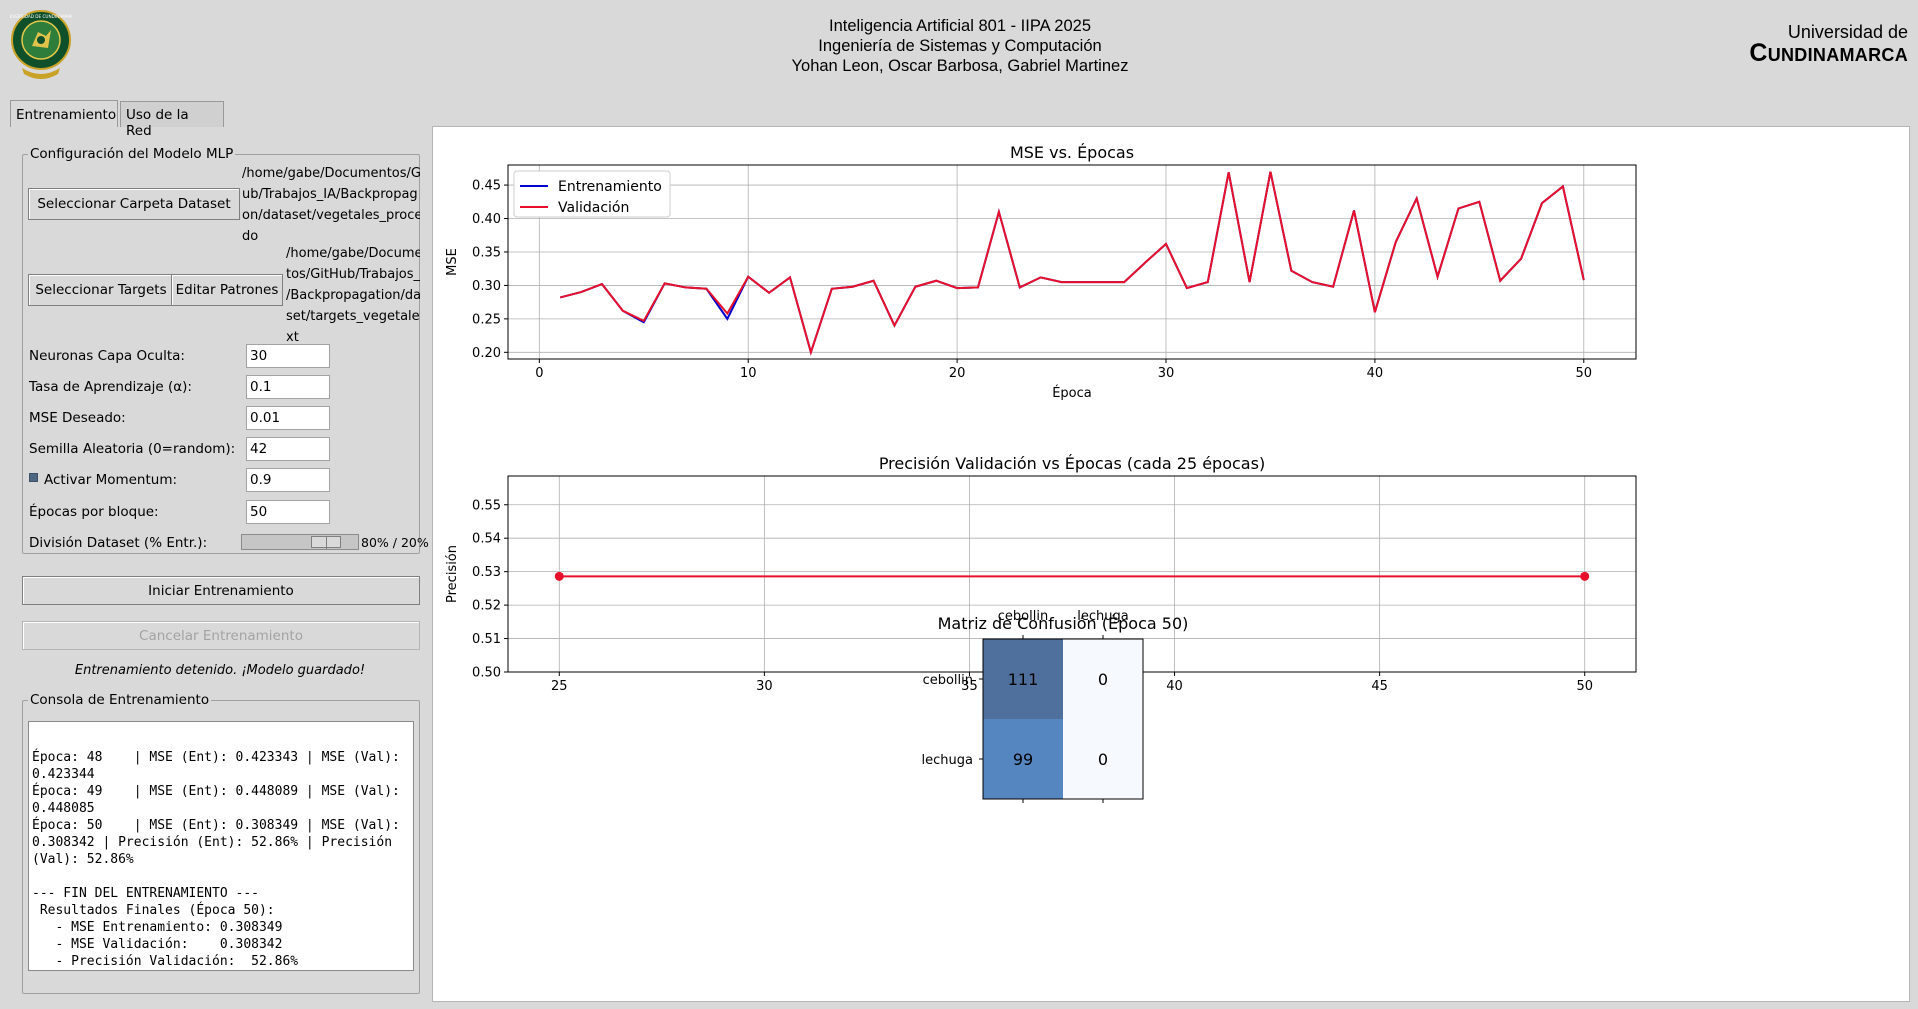 This screenshot has height=1009, width=1918. Describe the element at coordinates (960, 26) in the screenshot. I see `title-line-1: Inteligencia Artificial 801 - IIPA 2025` at that location.